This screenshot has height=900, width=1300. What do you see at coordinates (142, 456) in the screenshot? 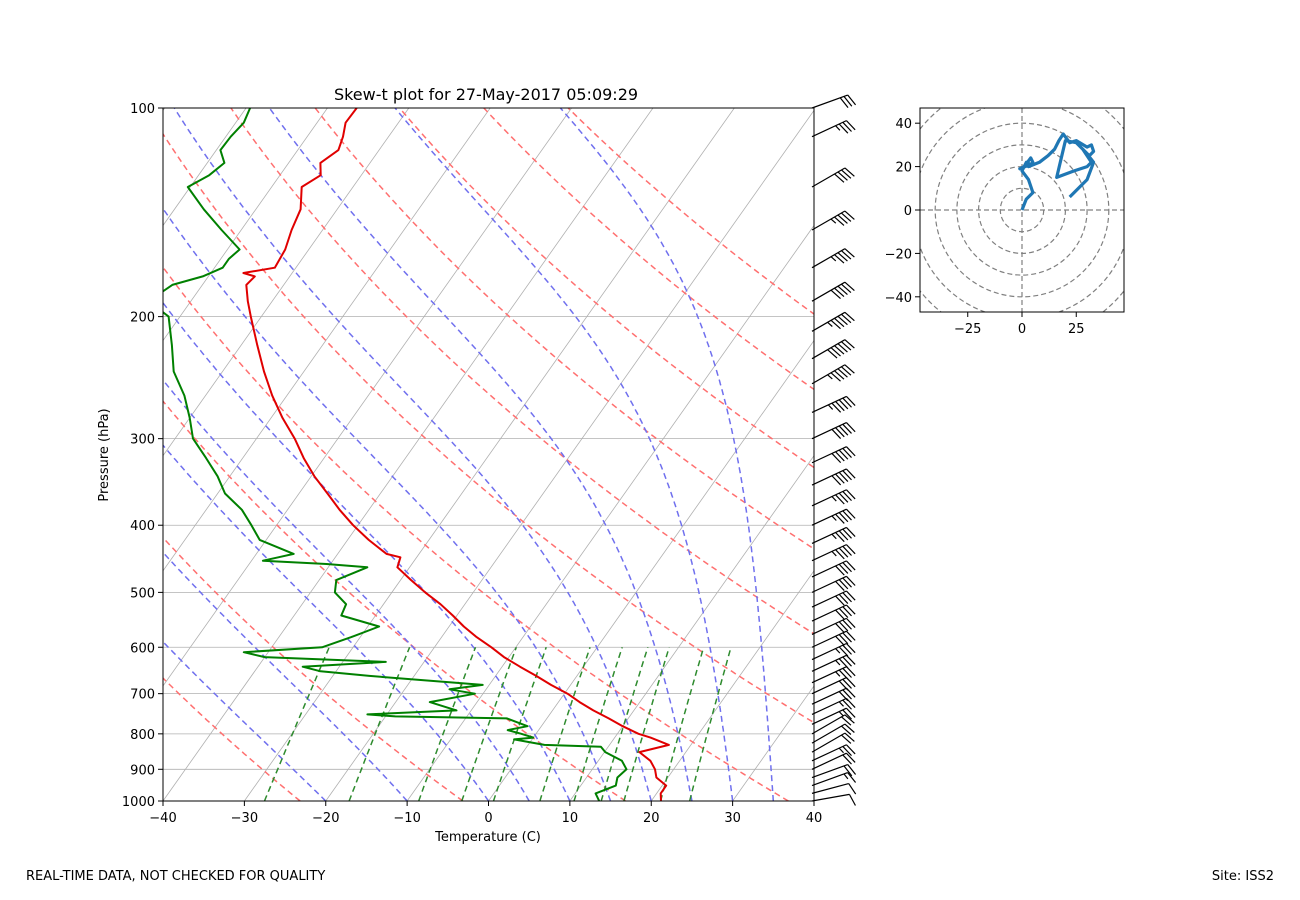
I see `skewt-y-ticks: 100 200 300 400 500 600 700 800 900 1000` at bounding box center [142, 456].